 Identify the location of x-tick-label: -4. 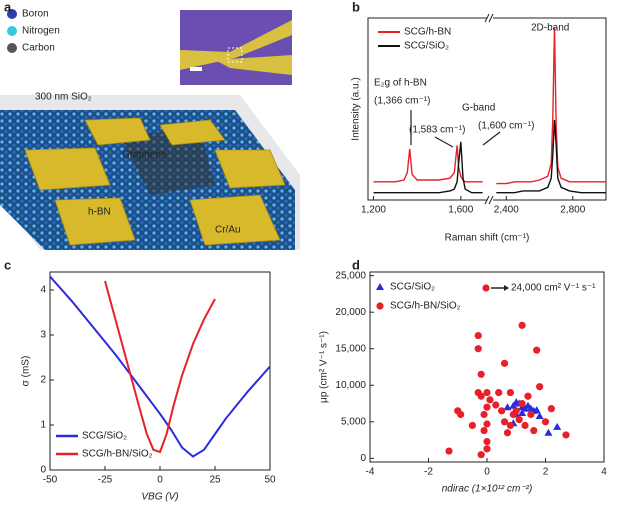
(370, 472).